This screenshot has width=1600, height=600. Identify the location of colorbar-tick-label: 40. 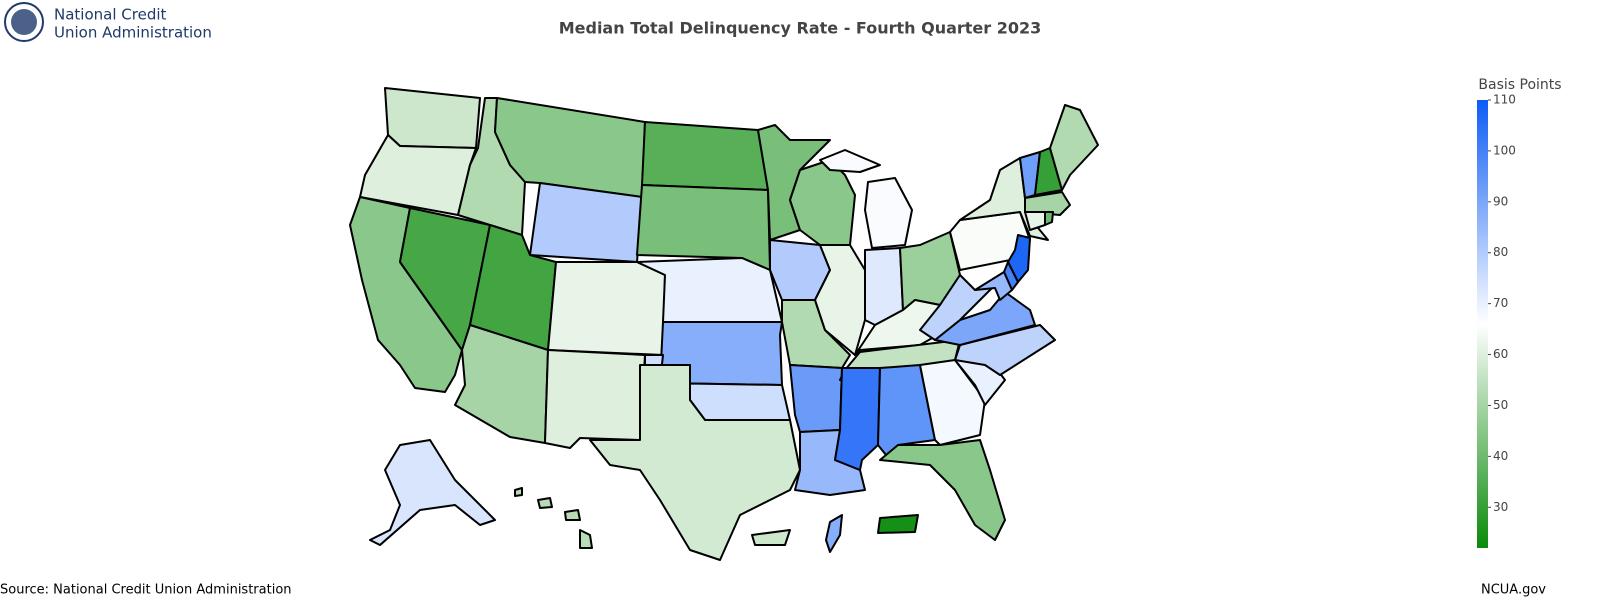
(1500, 456).